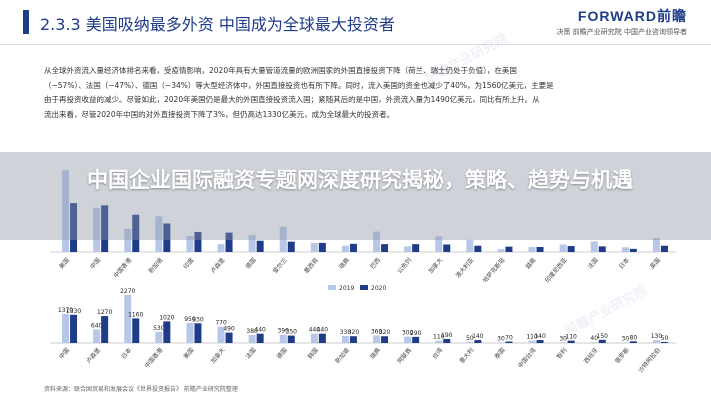 The width and height of the screenshot is (711, 400). Describe the element at coordinates (591, 355) in the screenshot. I see `tick-label: 西班牙` at that location.